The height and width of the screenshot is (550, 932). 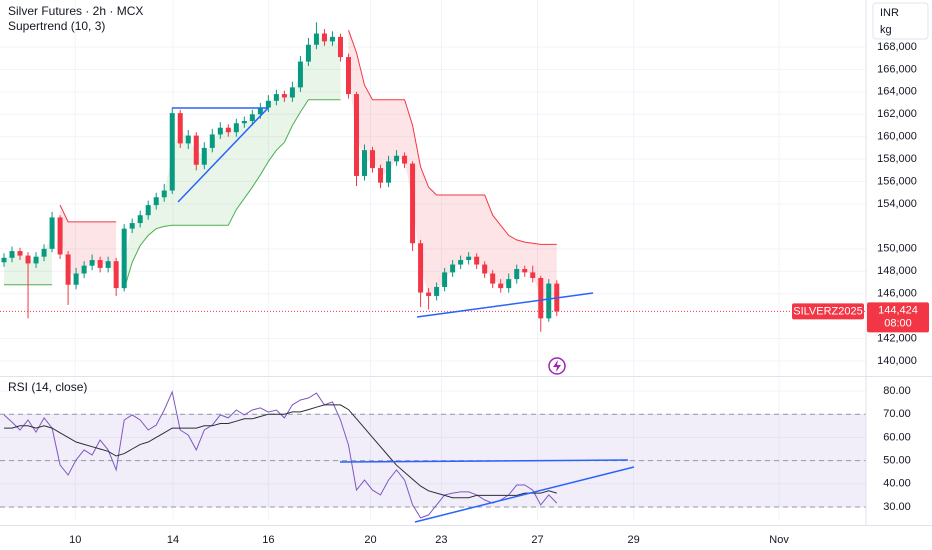 What do you see at coordinates (897, 114) in the screenshot?
I see `y-tick-label: 162,000` at bounding box center [897, 114].